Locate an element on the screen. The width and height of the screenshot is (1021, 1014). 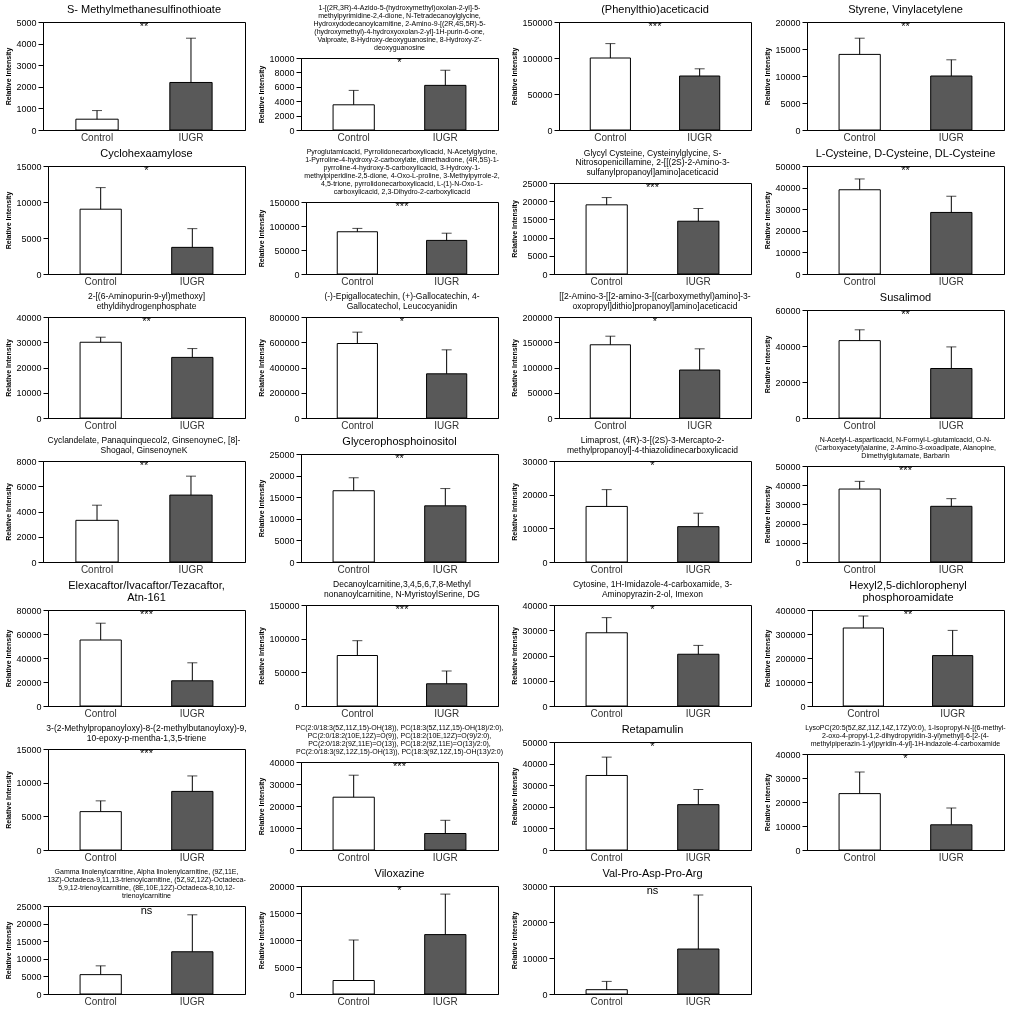
chart-title: S- Methylmethanesulfinothioate is located at coordinates (144, 9).